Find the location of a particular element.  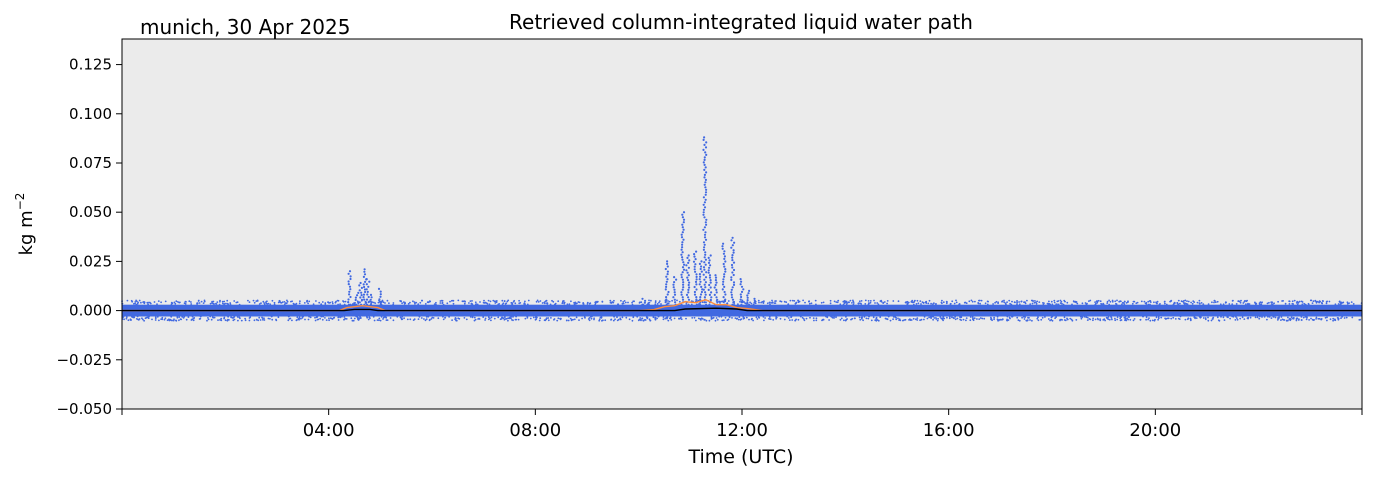

y-tick-label: 0.050 is located at coordinates (90, 212).